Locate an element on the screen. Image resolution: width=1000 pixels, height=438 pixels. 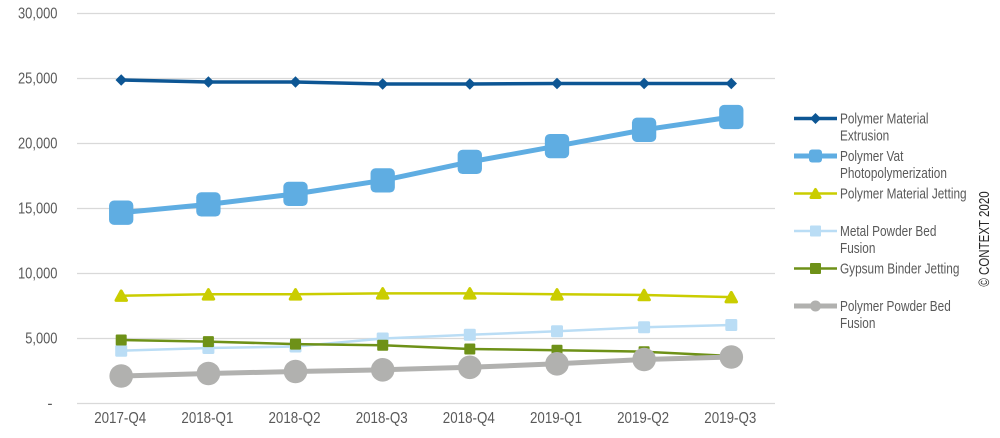
svg-text: Polymer Material is located at coordinates (884, 120).